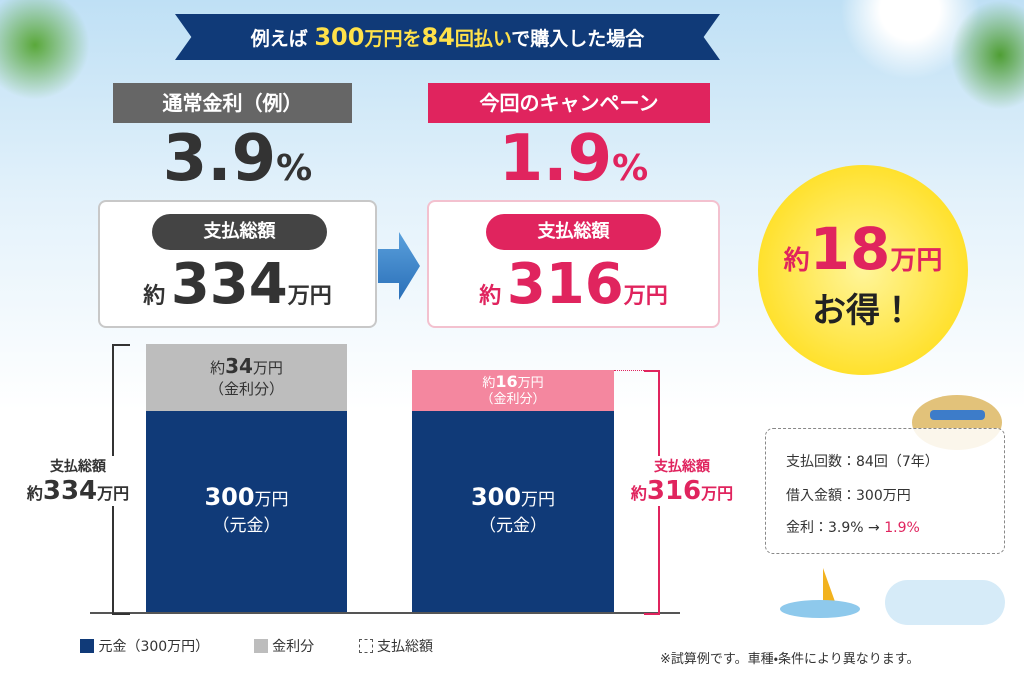 The width and height of the screenshot is (1024, 683). Describe the element at coordinates (405, 647) in the screenshot. I see `legend-label: 支払総額` at that location.